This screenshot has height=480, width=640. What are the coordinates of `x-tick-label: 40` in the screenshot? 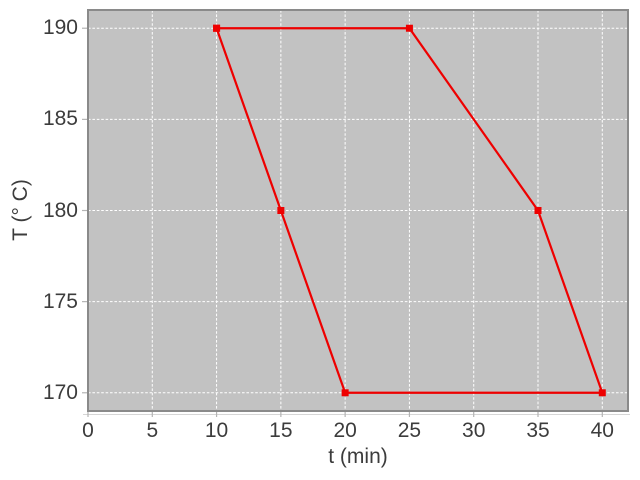 It's located at (602, 430).